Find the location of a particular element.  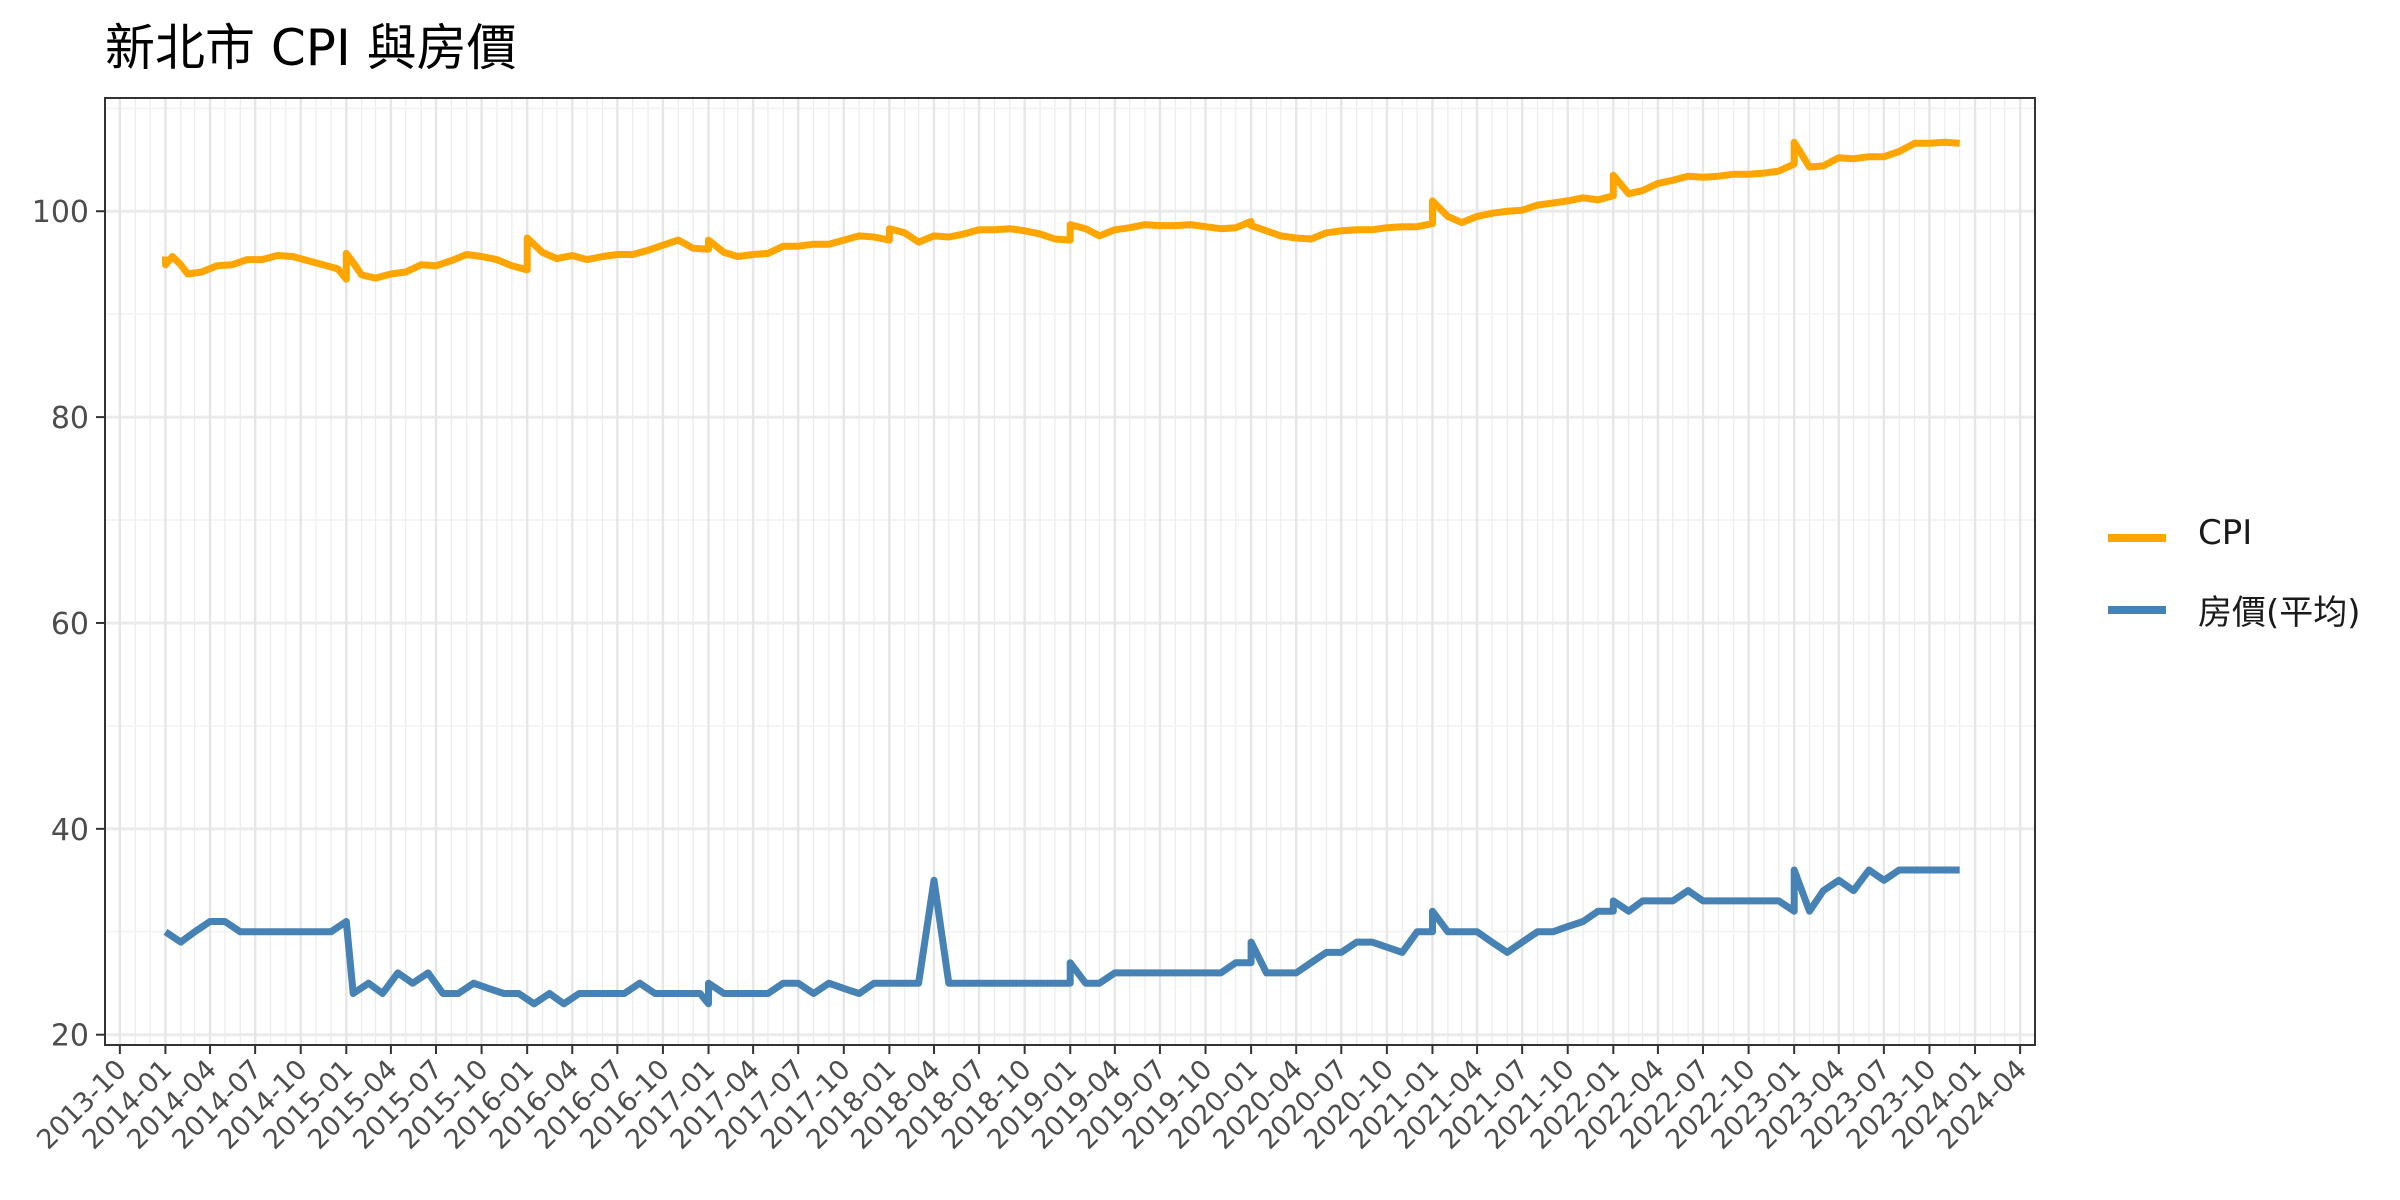

y-tick-label: 80 is located at coordinates (70, 418).